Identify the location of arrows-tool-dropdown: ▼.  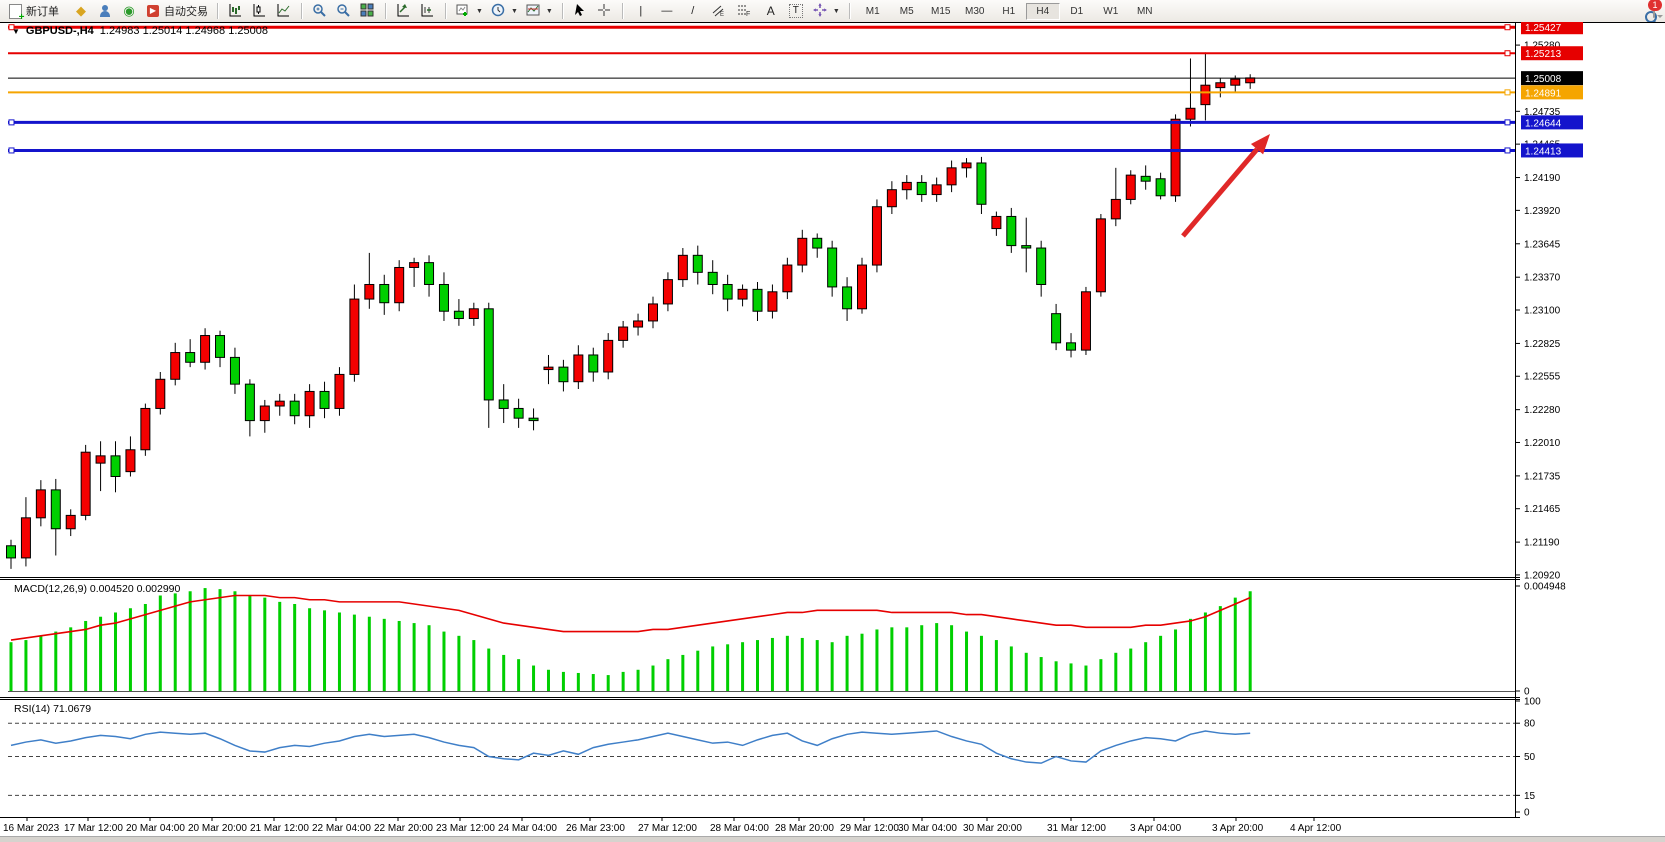
(826, 11).